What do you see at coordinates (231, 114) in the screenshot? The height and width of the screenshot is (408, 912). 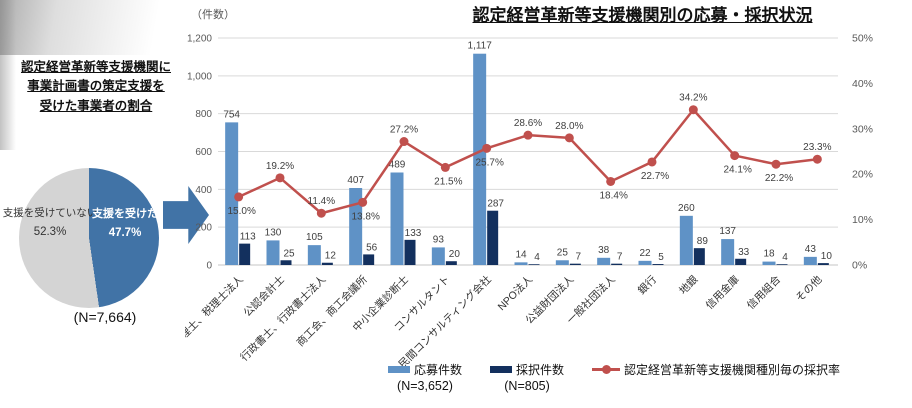 I see `bar-applications-value: 754` at bounding box center [231, 114].